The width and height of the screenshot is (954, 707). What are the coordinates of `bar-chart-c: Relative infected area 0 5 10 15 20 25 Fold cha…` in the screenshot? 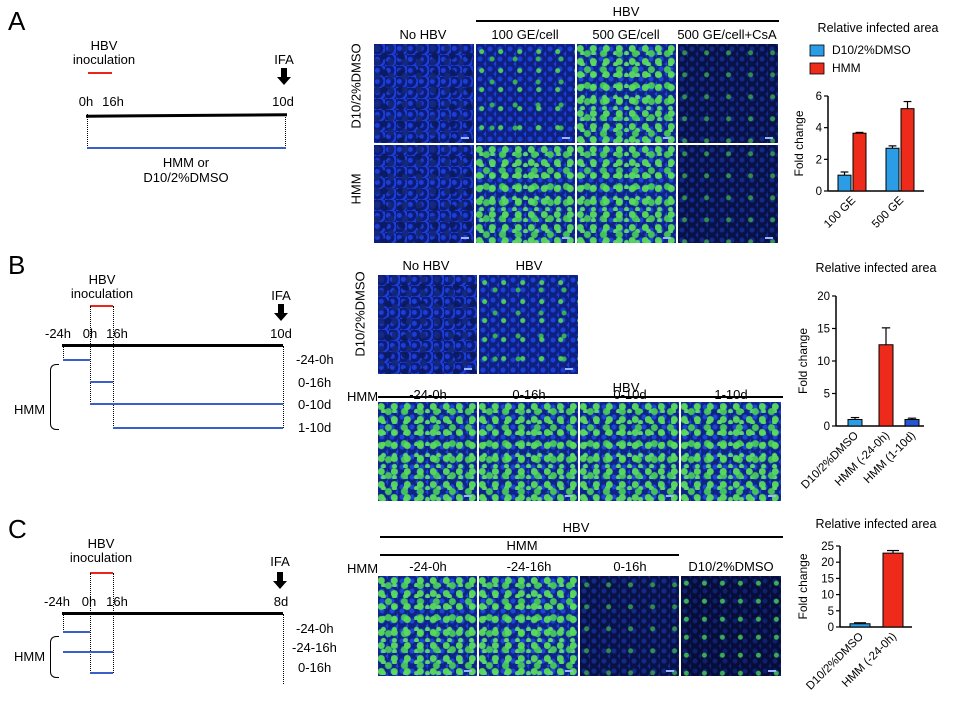 It's located at (866, 605).